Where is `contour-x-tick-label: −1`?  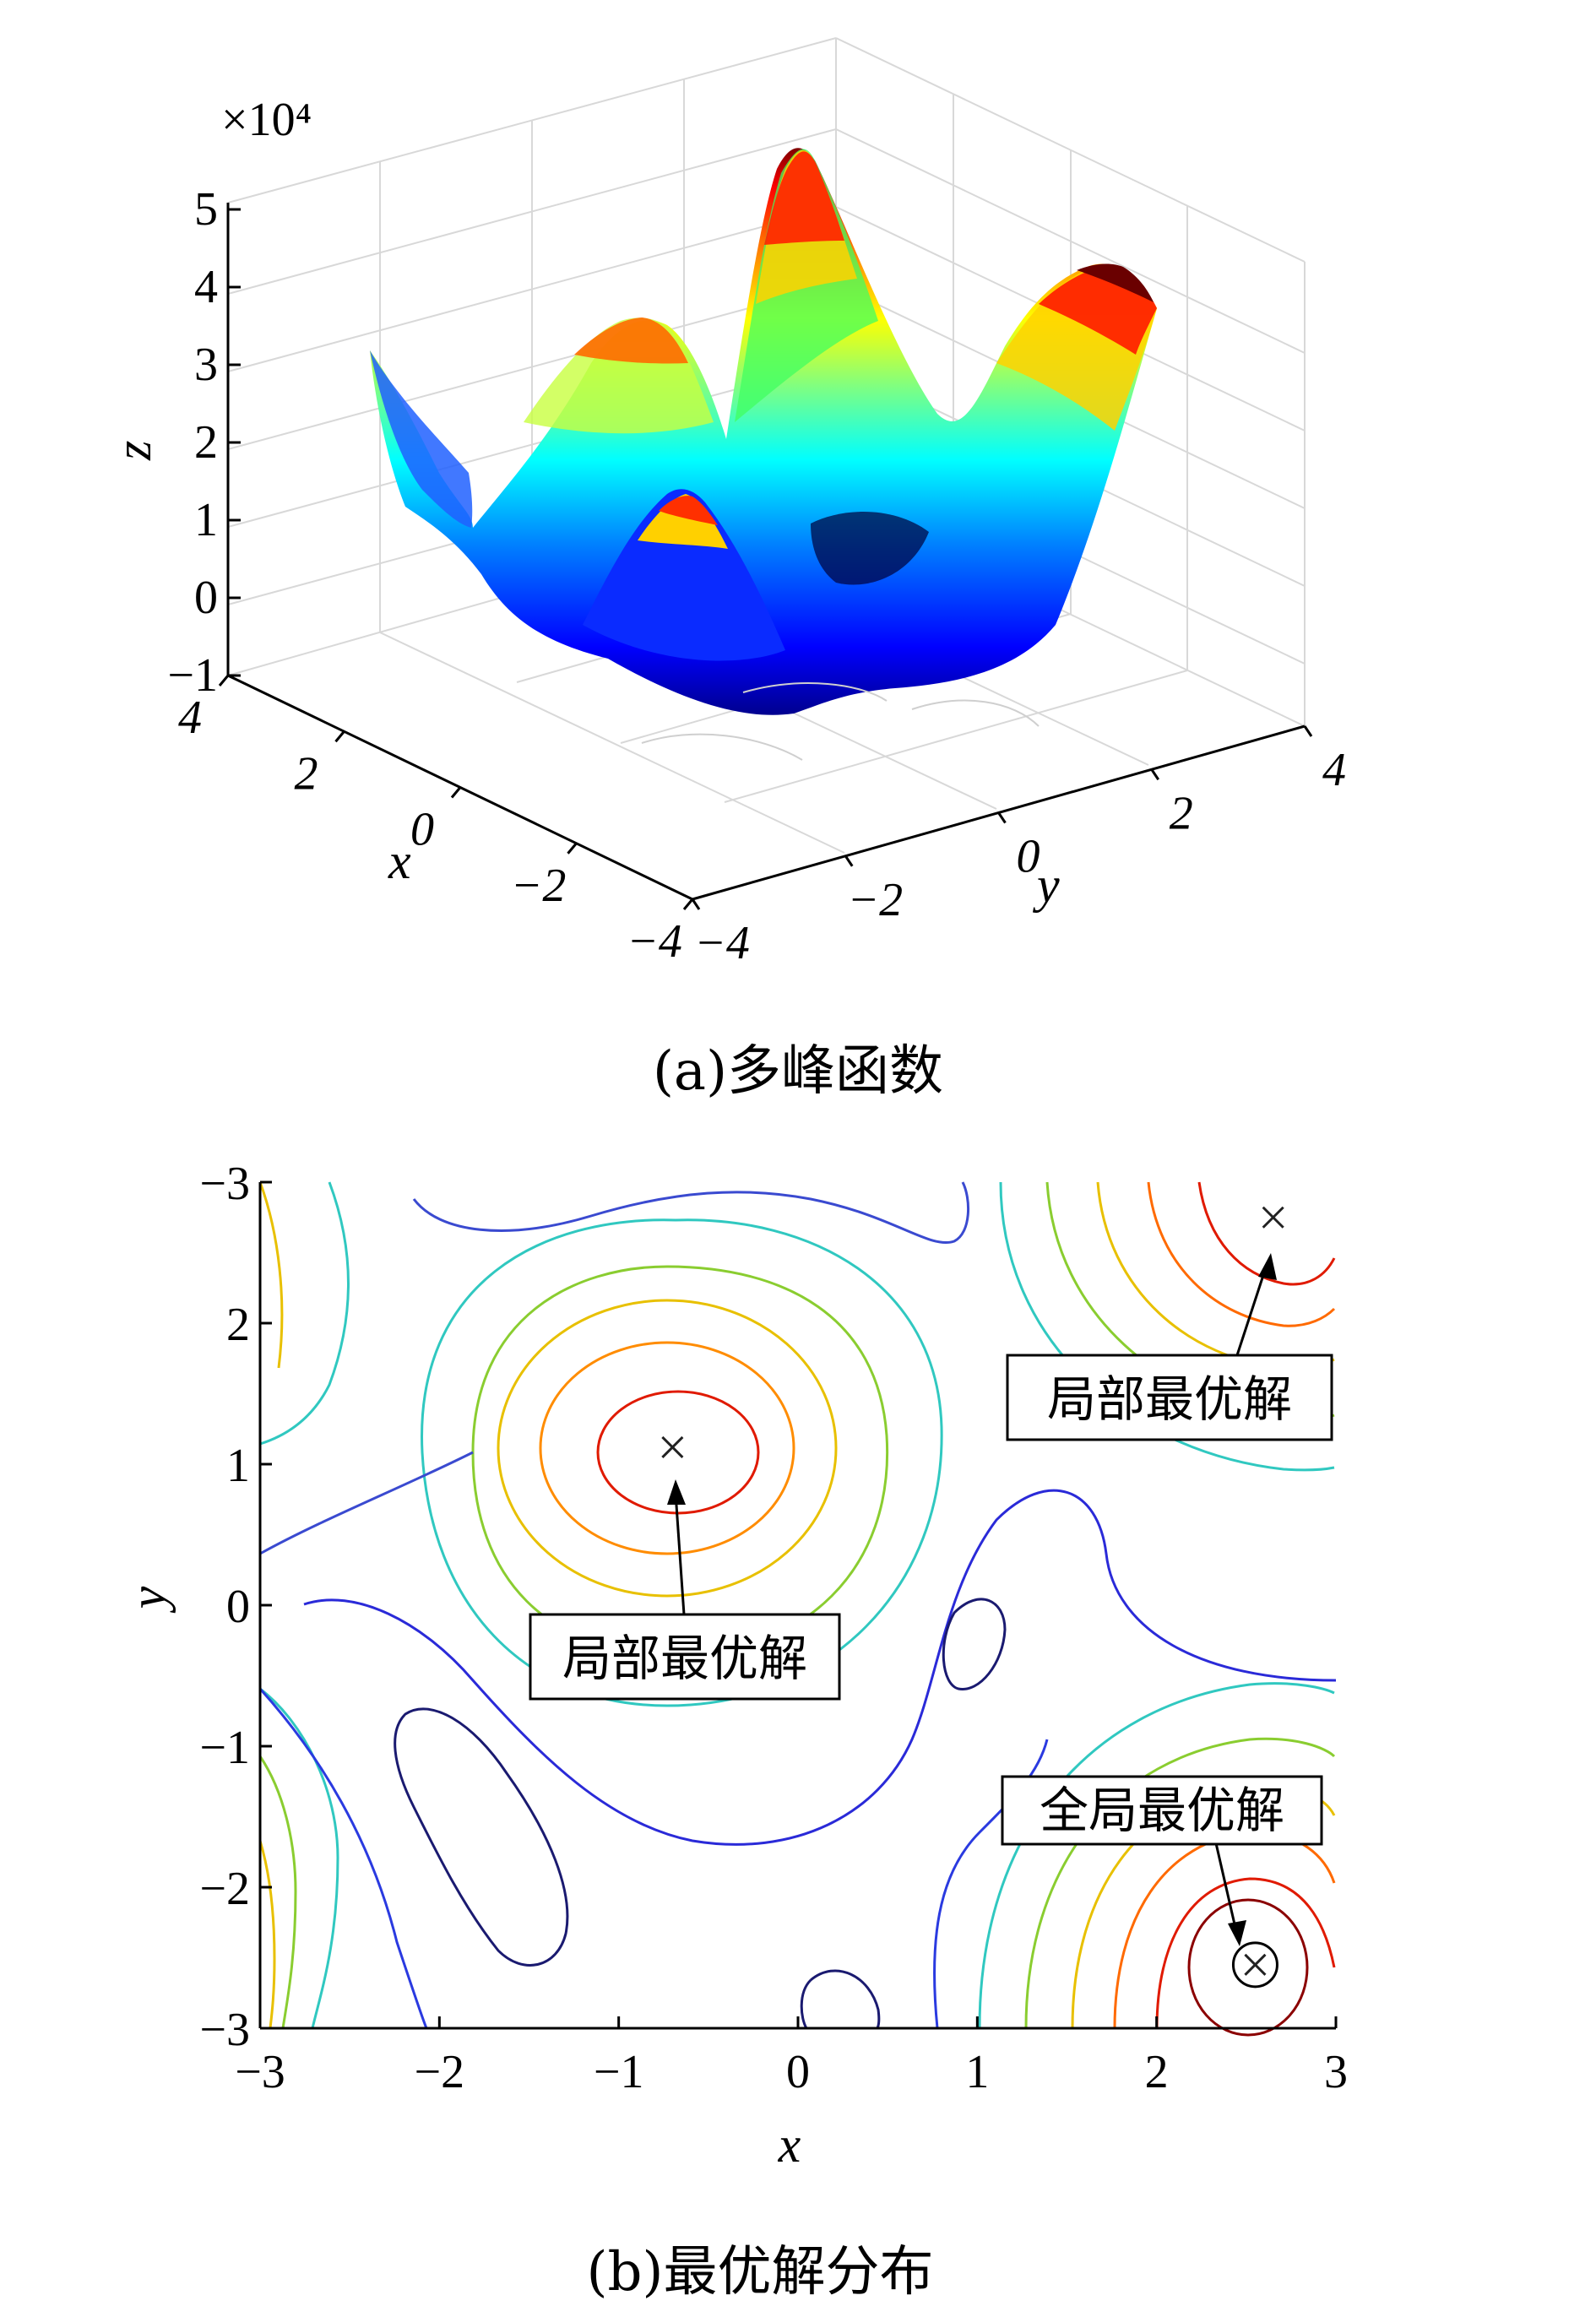 contour-x-tick-label: −1 is located at coordinates (619, 2072).